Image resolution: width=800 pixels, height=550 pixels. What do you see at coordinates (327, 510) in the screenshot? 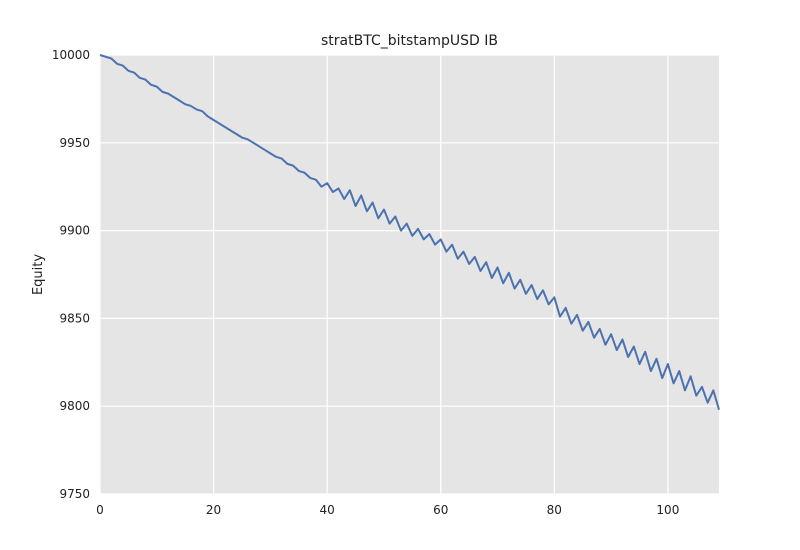
I see `x-tick-label: 40` at bounding box center [327, 510].